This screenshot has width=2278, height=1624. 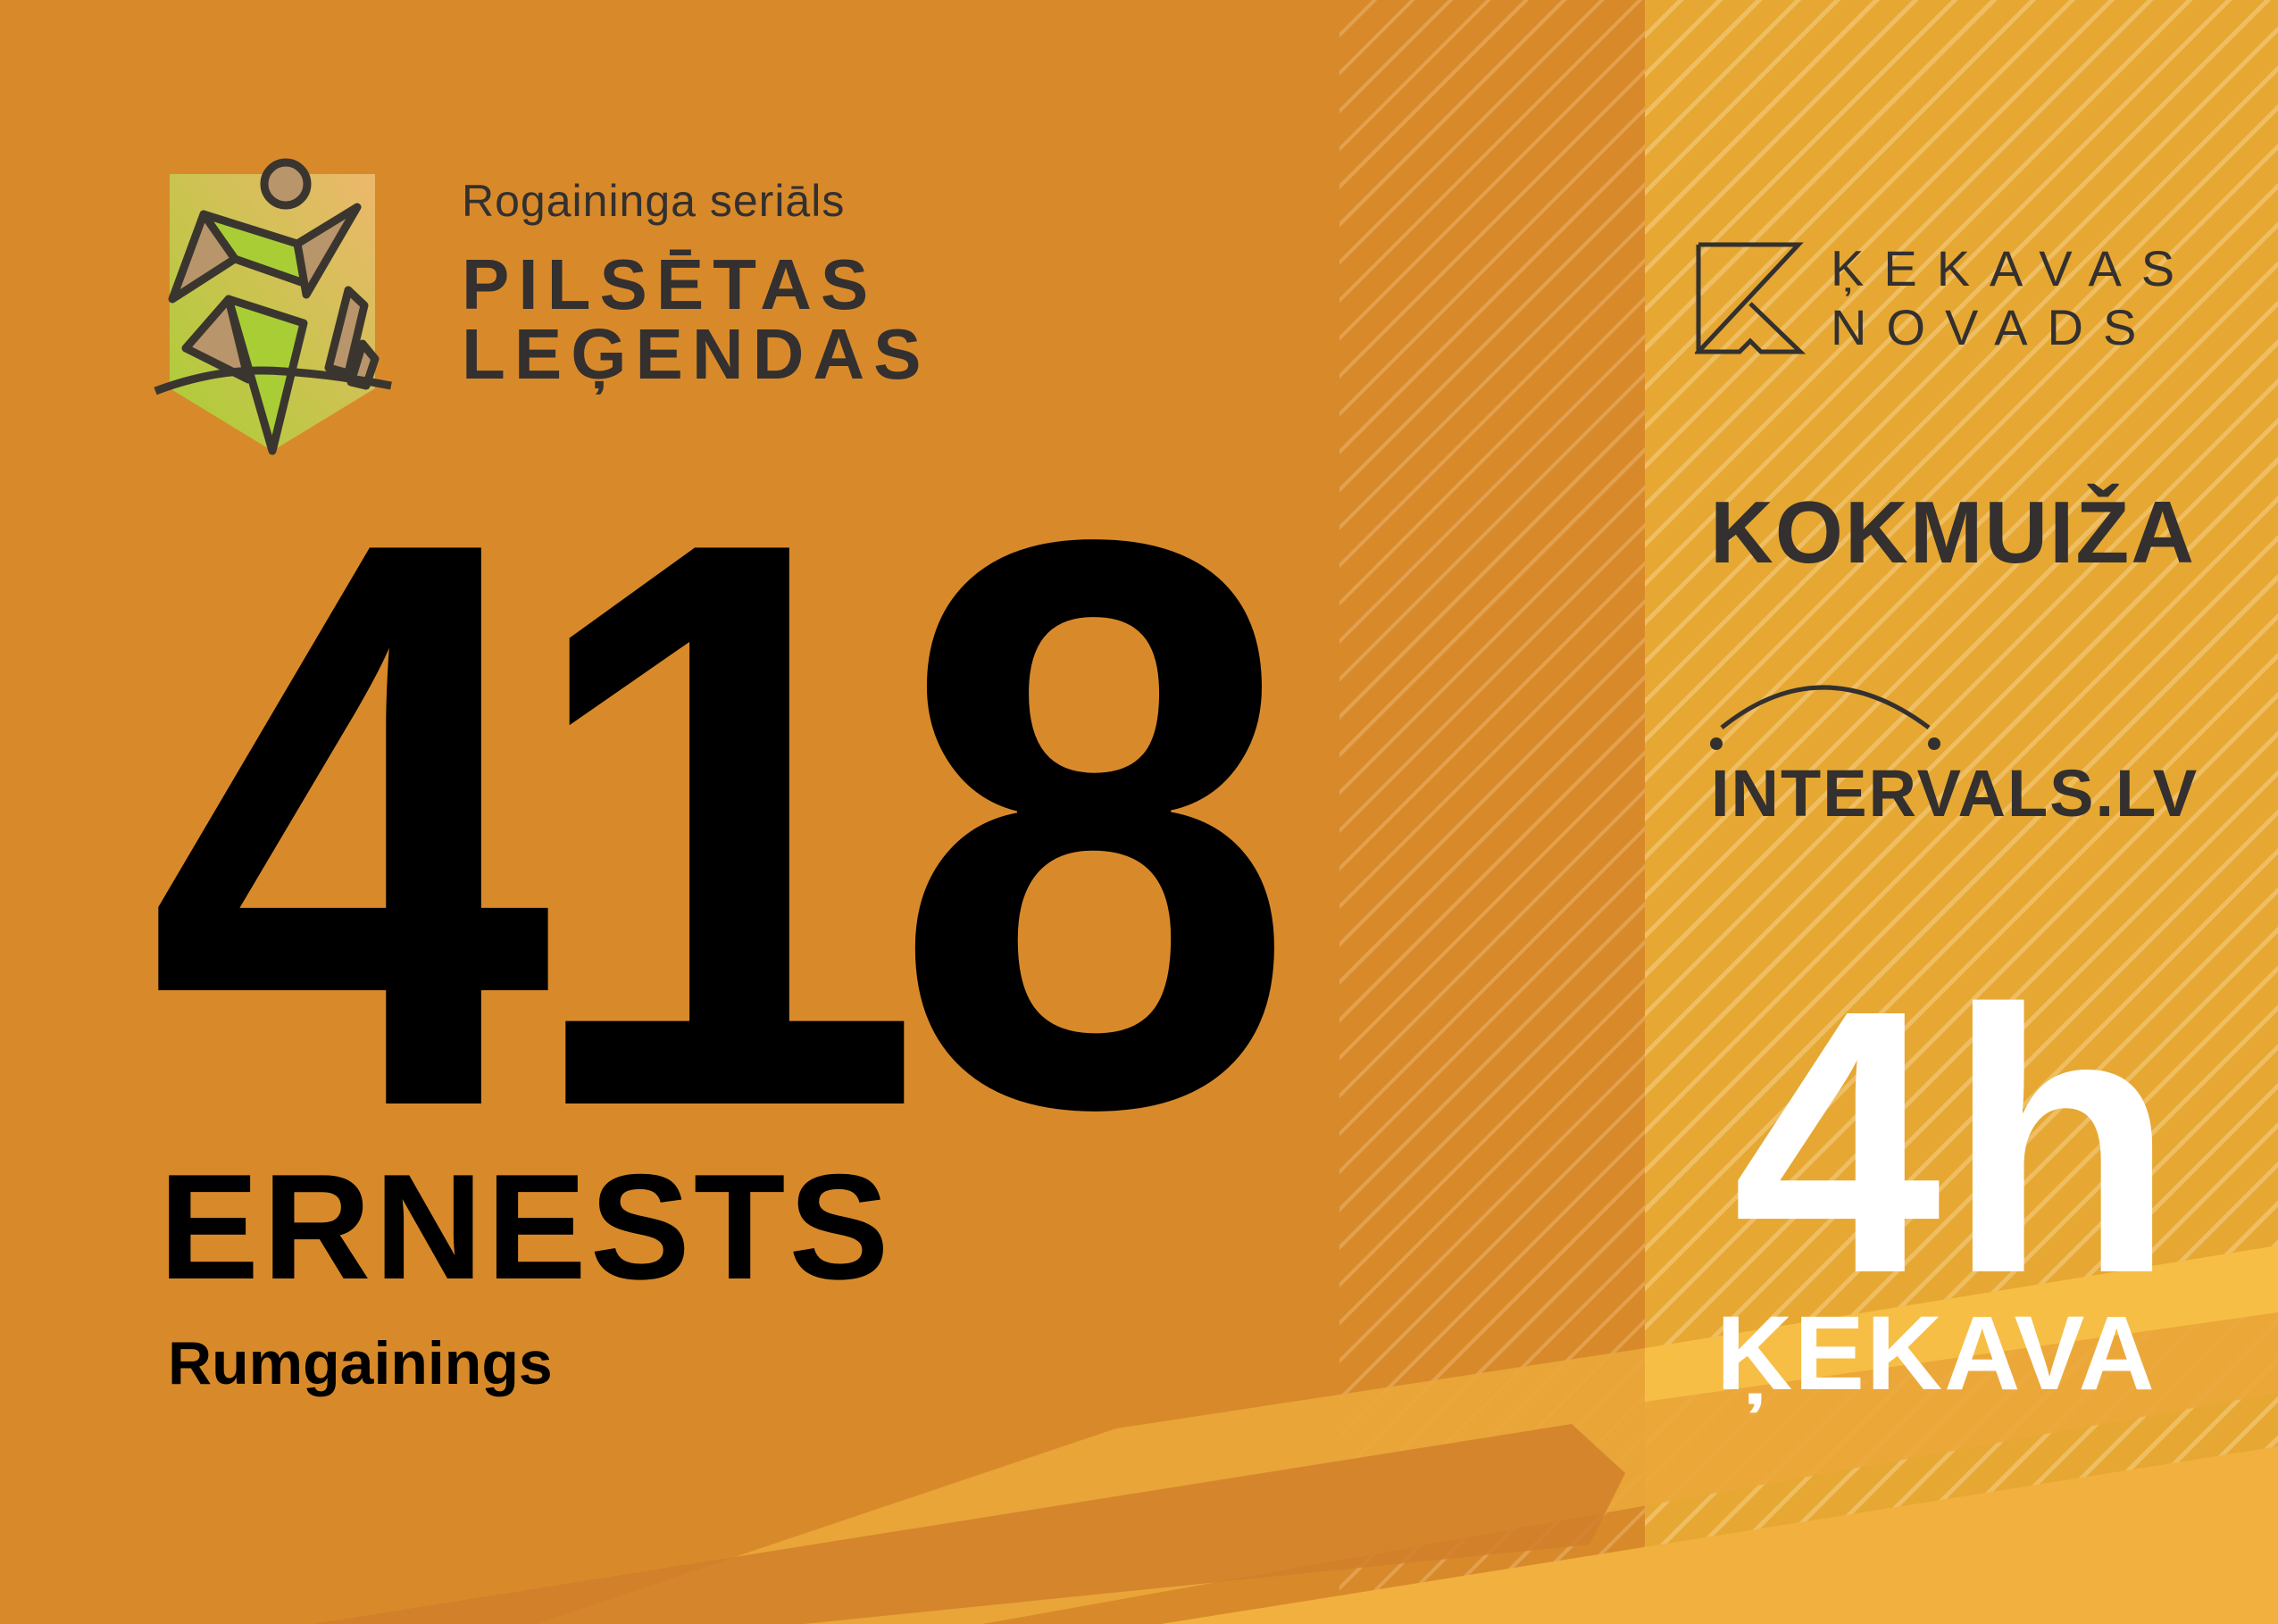 What do you see at coordinates (1751, 298) in the screenshot?
I see `kekavas-novads-logo-mark` at bounding box center [1751, 298].